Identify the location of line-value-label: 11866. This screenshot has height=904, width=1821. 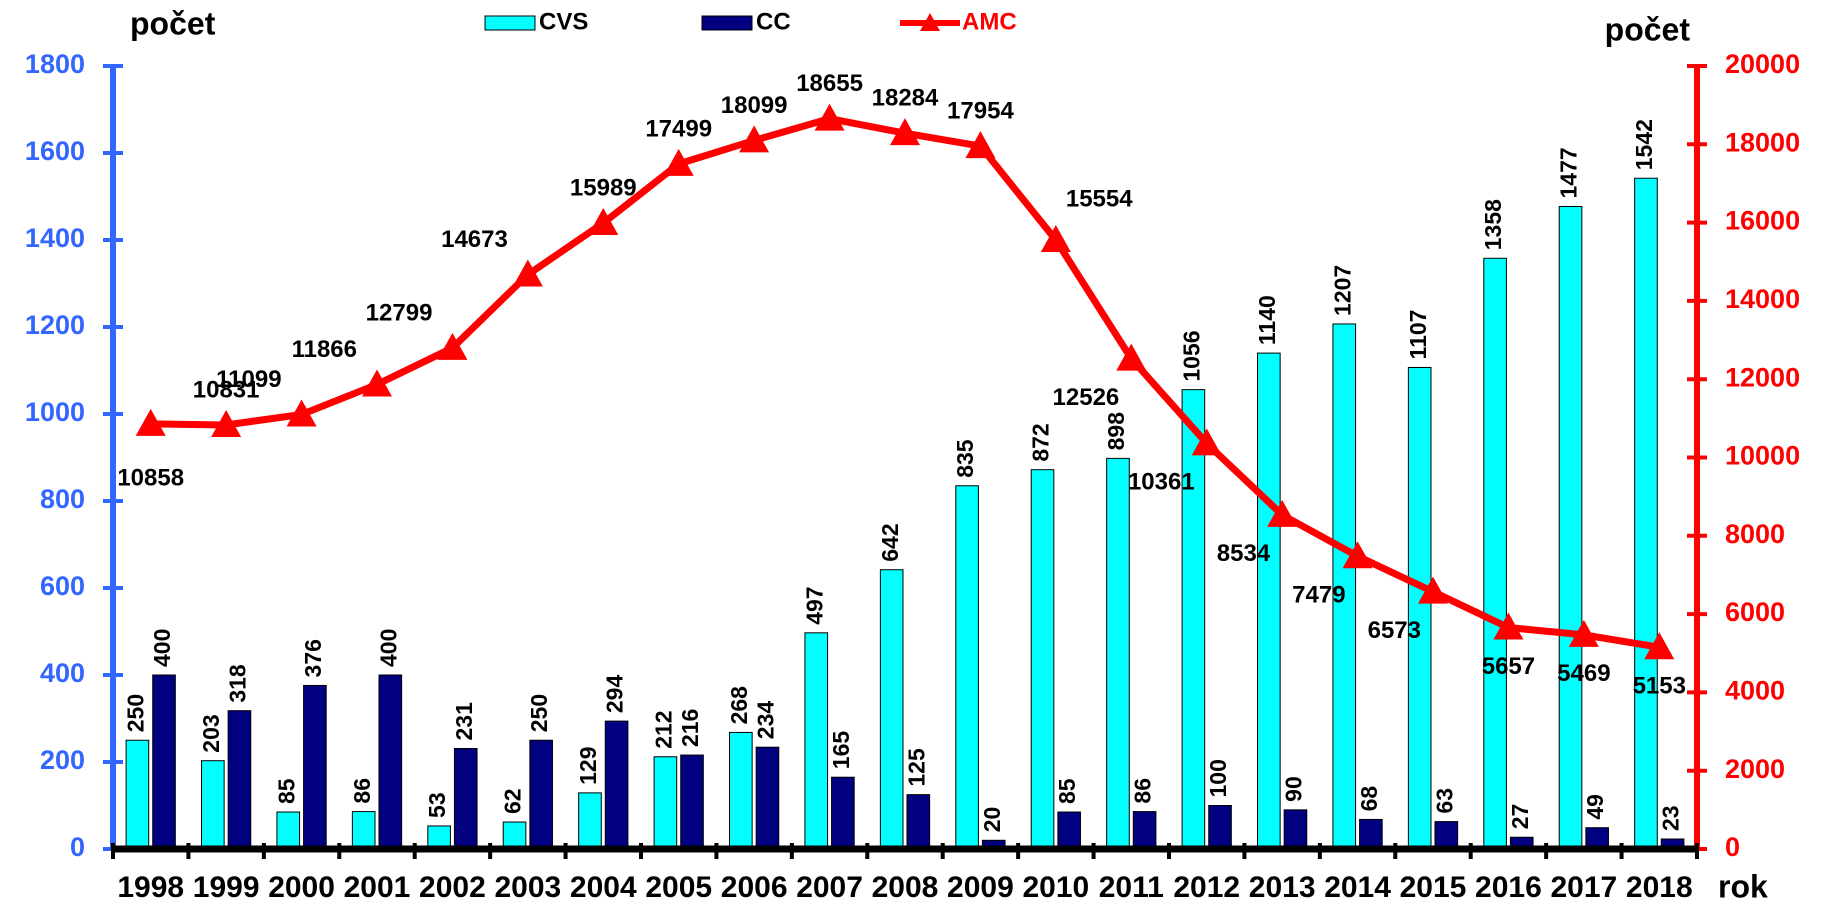
(324, 349).